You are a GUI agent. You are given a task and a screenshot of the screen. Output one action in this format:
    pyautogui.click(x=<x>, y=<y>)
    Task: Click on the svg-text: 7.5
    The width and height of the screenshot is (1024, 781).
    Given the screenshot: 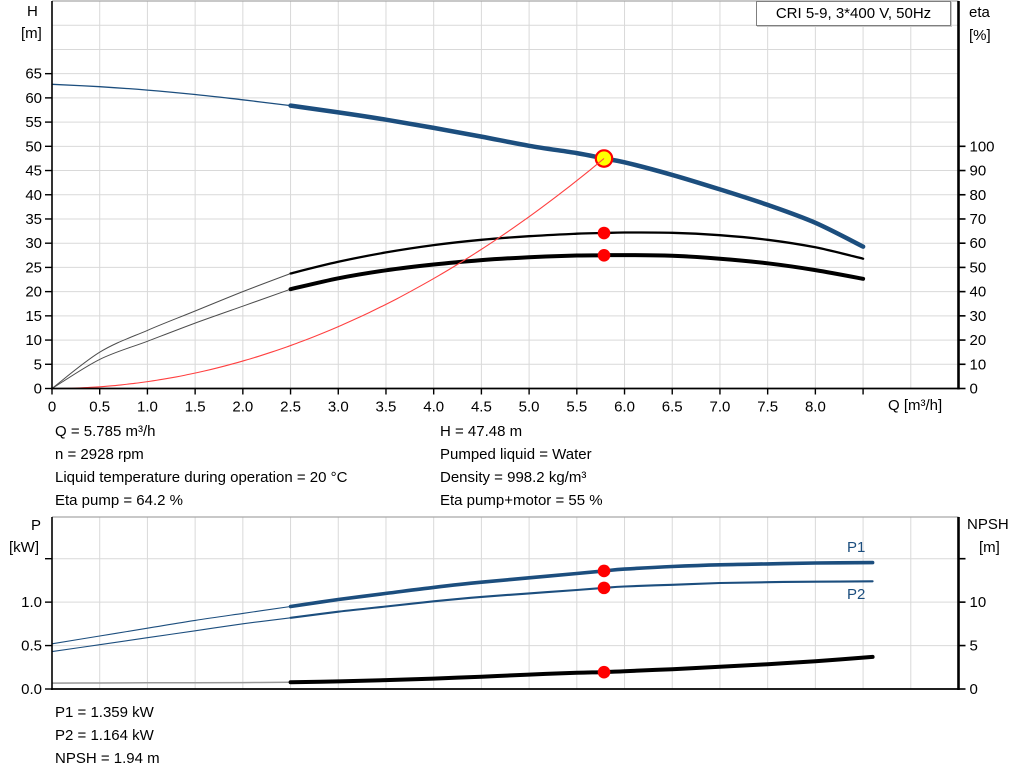 What is the action you would take?
    pyautogui.click(x=767, y=407)
    